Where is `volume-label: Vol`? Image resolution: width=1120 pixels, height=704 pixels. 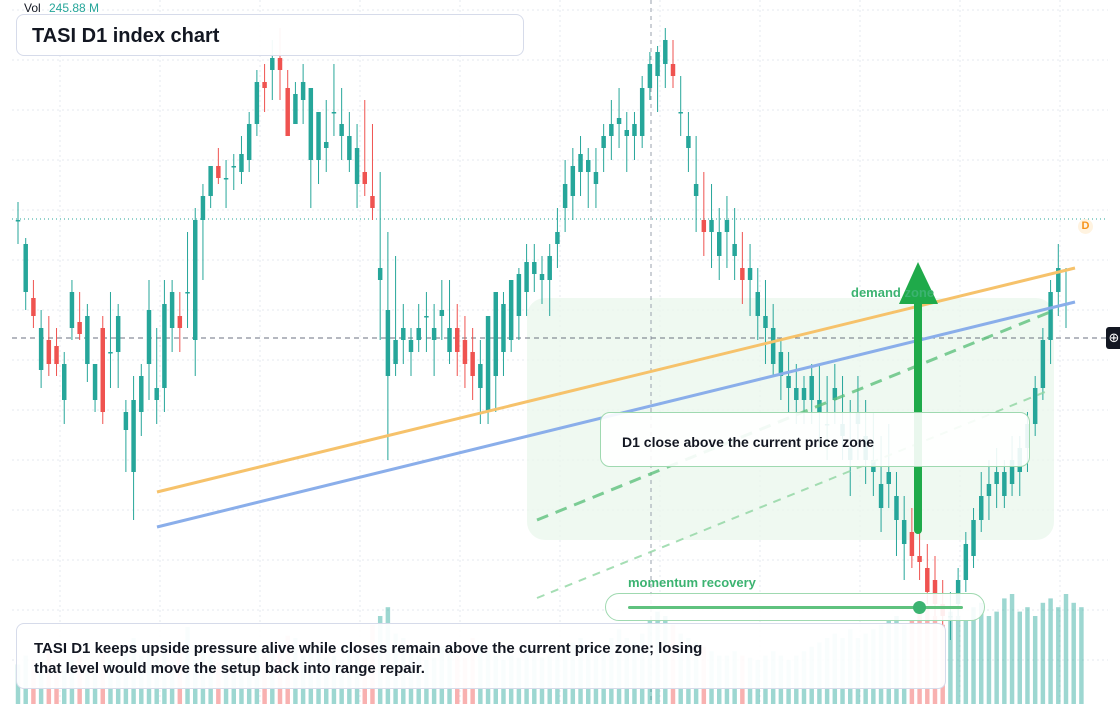
volume-label: Vol is located at coordinates (32, 8).